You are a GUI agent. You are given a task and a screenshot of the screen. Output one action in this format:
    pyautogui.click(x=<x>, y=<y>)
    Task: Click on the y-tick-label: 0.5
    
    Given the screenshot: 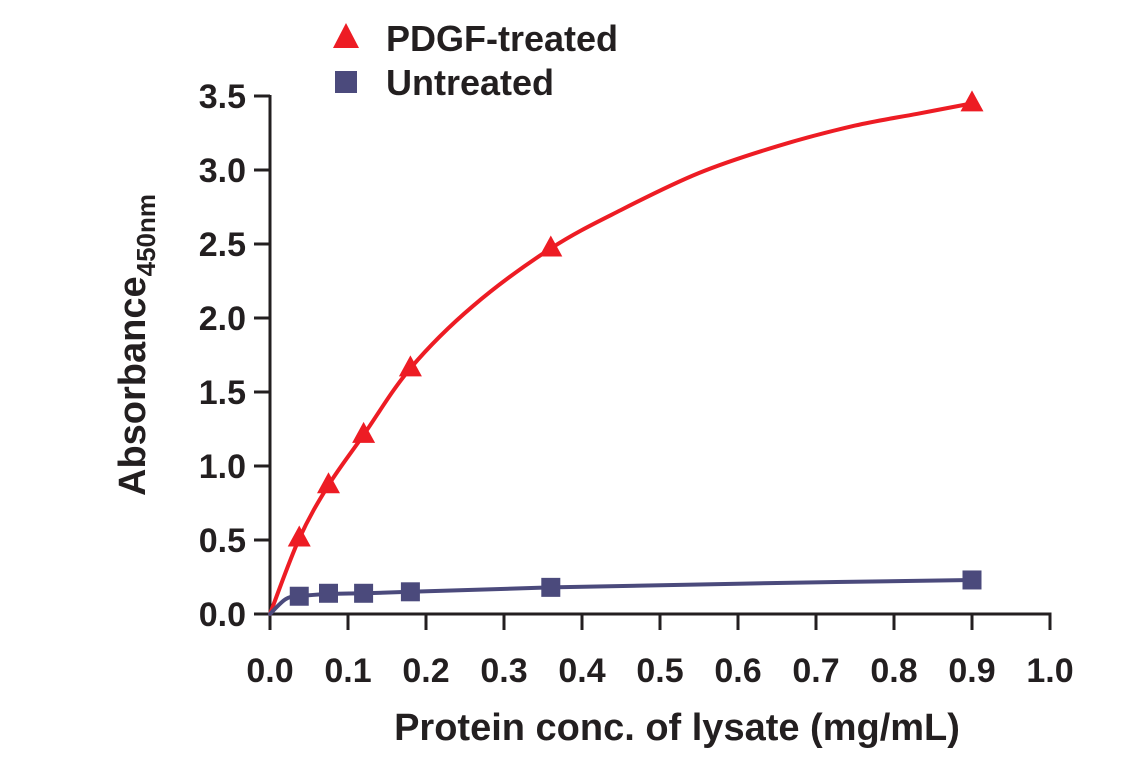 What is the action you would take?
    pyautogui.click(x=222, y=541)
    